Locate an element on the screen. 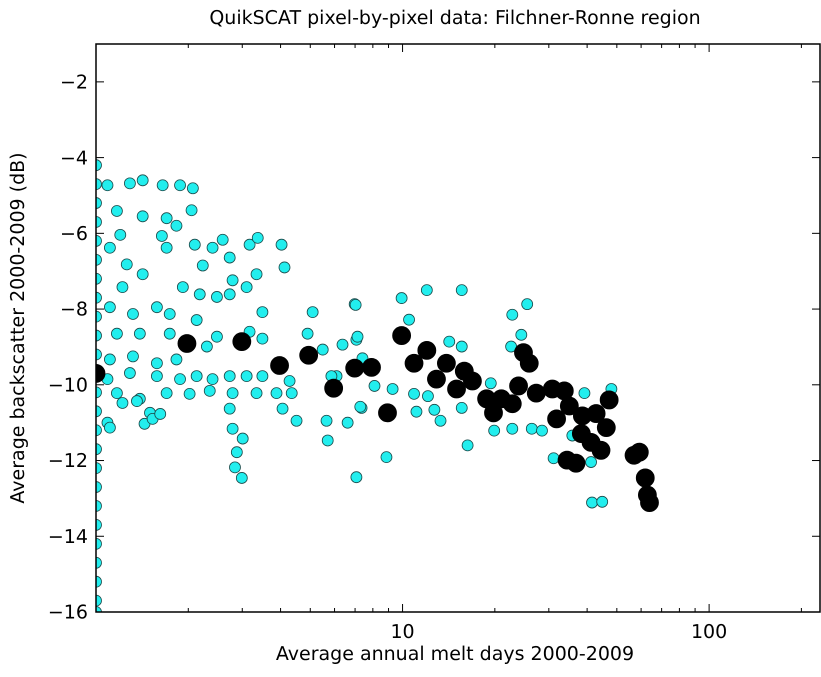  y-tick-label: −12 is located at coordinates (68, 461).